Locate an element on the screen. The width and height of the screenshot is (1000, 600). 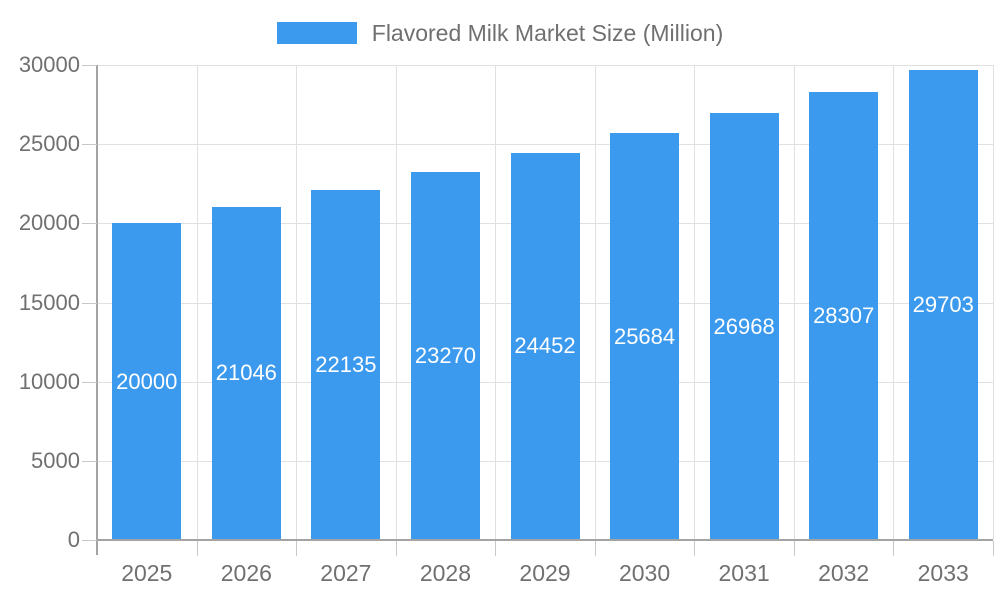
x-axis-label-2033: 2033 is located at coordinates (943, 573).